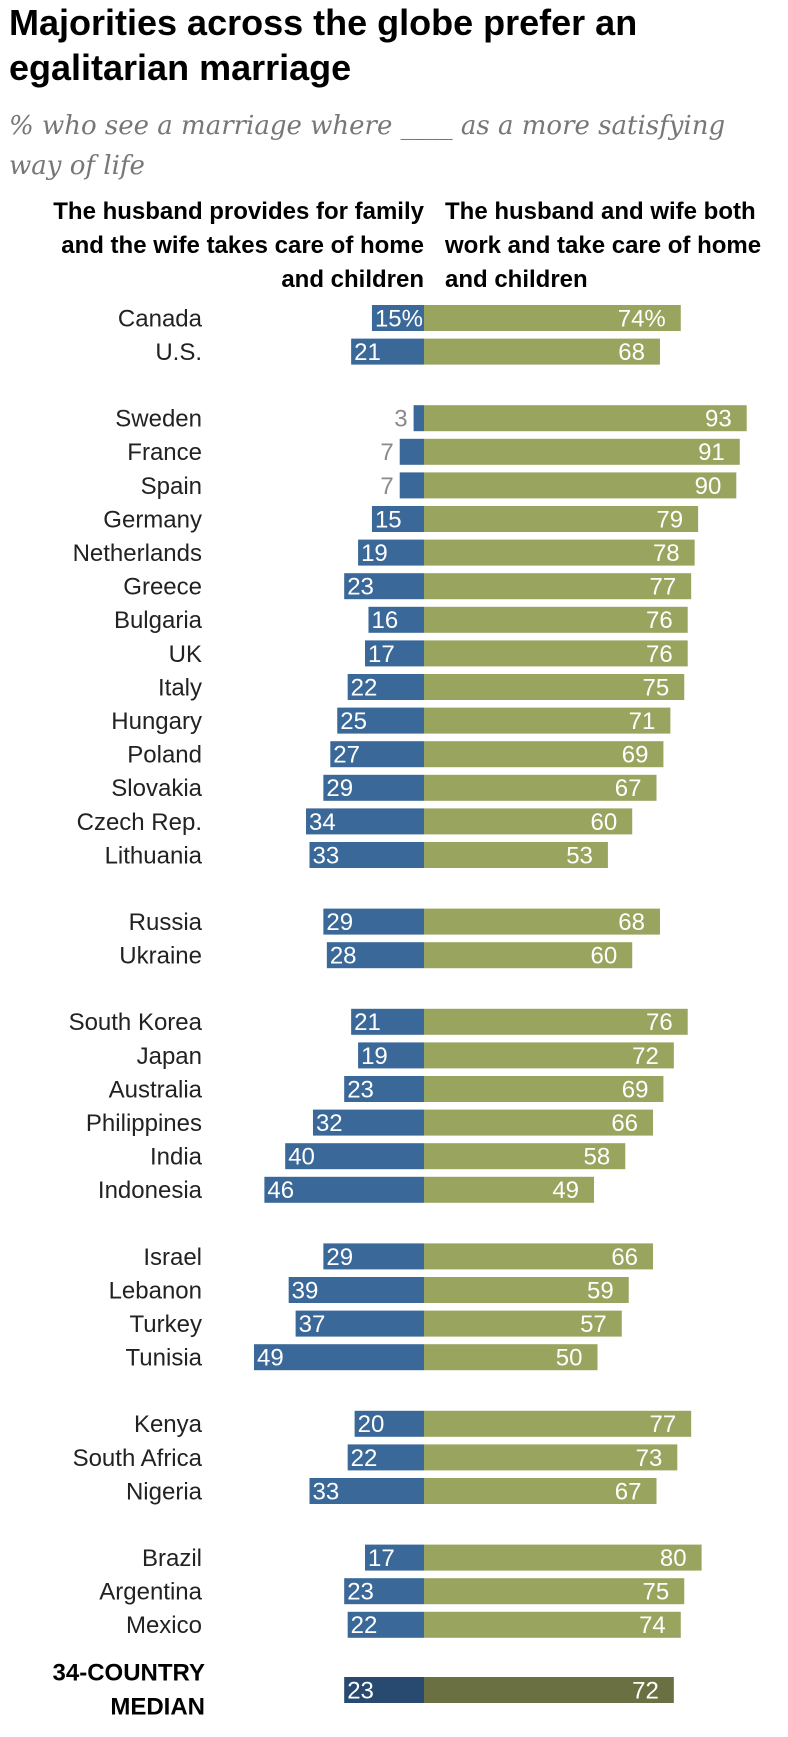  I want to click on value-label-traditional-30: 33, so click(325, 1491).